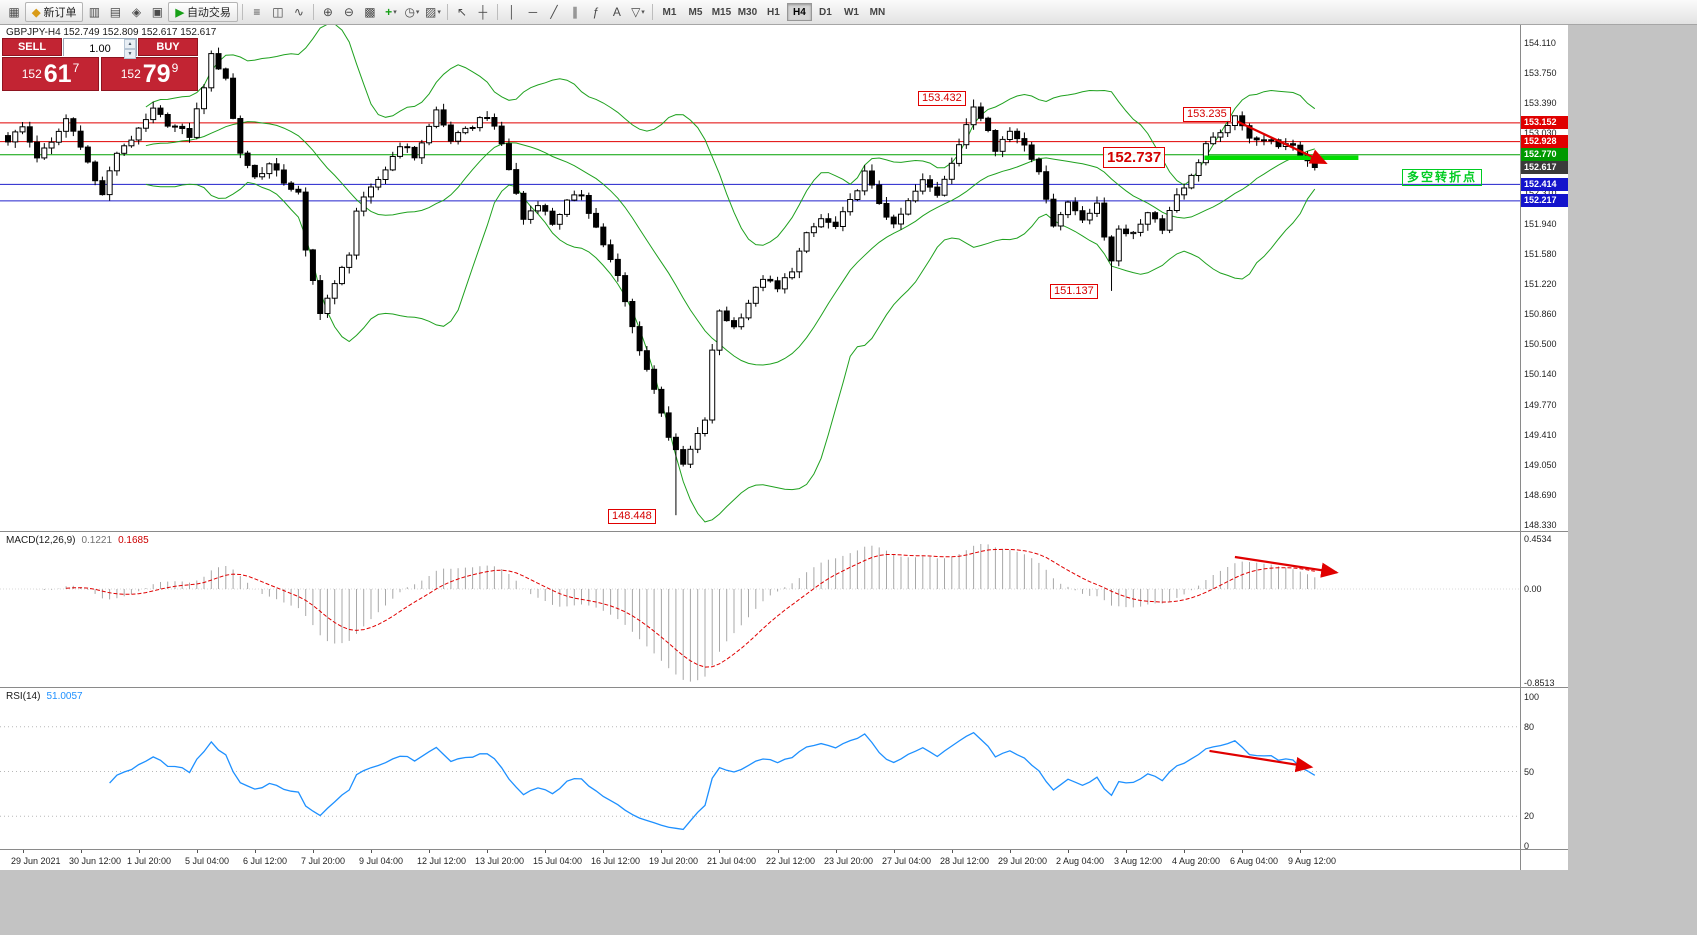  Describe the element at coordinates (596, 12) in the screenshot. I see `fibonacci-icon: ƒ` at that location.